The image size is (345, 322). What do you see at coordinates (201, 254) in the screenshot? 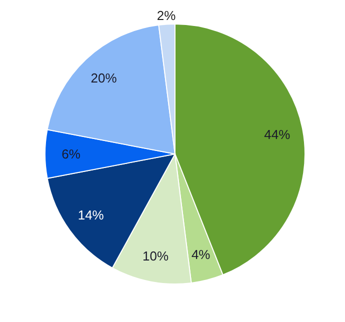
I see `data-label: 4%` at bounding box center [201, 254].